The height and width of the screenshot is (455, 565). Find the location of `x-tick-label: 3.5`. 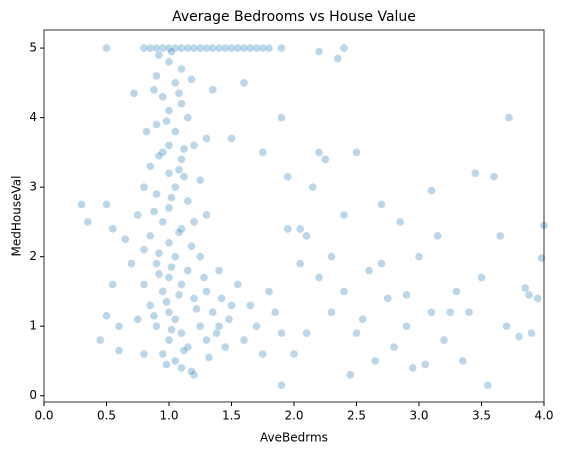

x-tick-label: 3.5 is located at coordinates (481, 416).